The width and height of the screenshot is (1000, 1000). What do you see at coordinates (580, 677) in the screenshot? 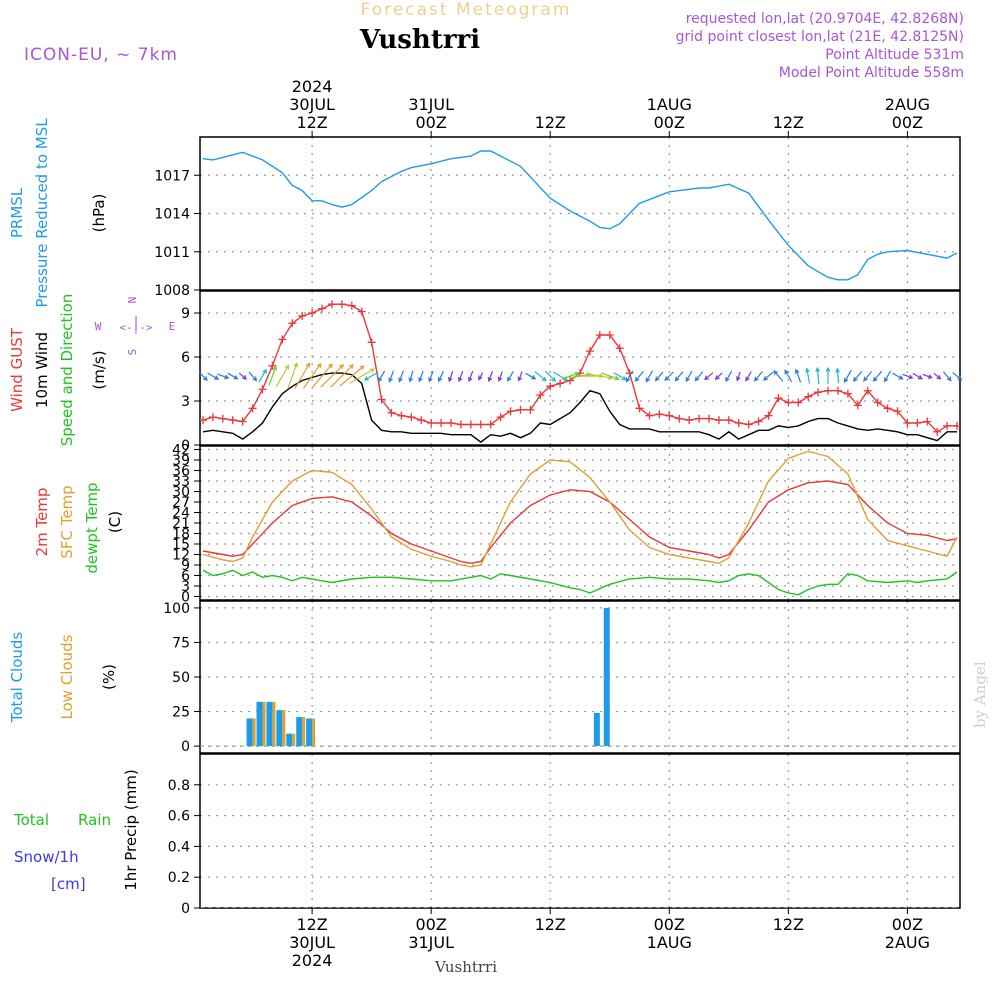
I see `series-group` at bounding box center [580, 677].